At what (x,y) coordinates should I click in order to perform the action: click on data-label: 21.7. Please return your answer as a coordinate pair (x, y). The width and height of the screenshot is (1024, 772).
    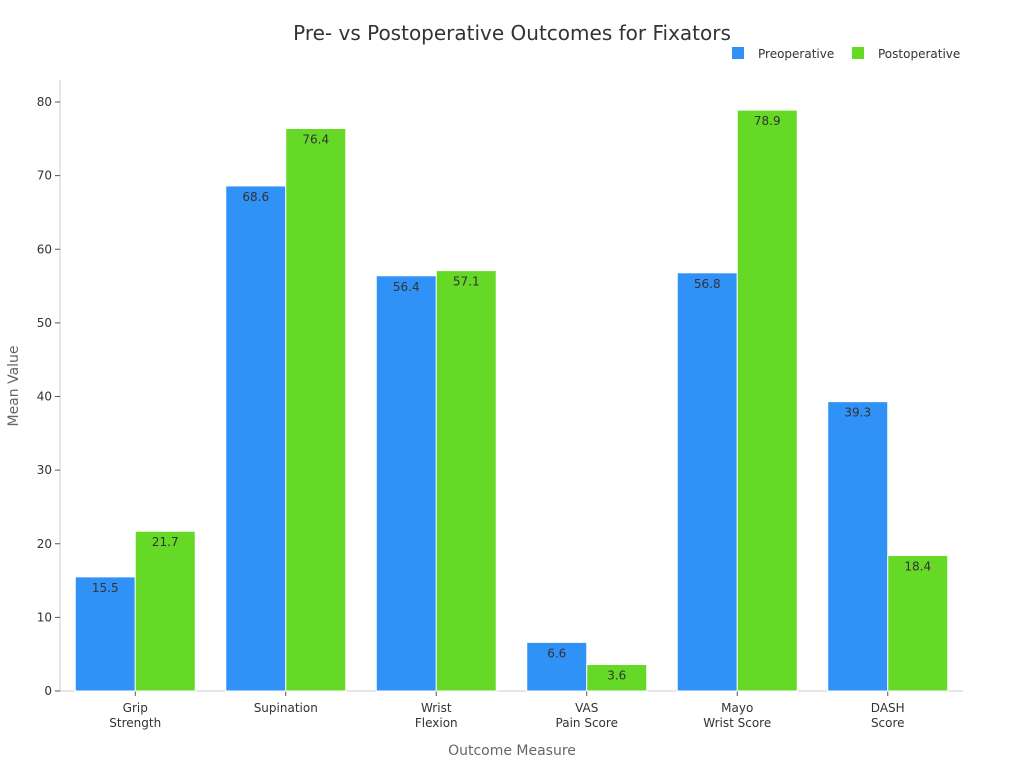
    Looking at the image, I should click on (165, 542).